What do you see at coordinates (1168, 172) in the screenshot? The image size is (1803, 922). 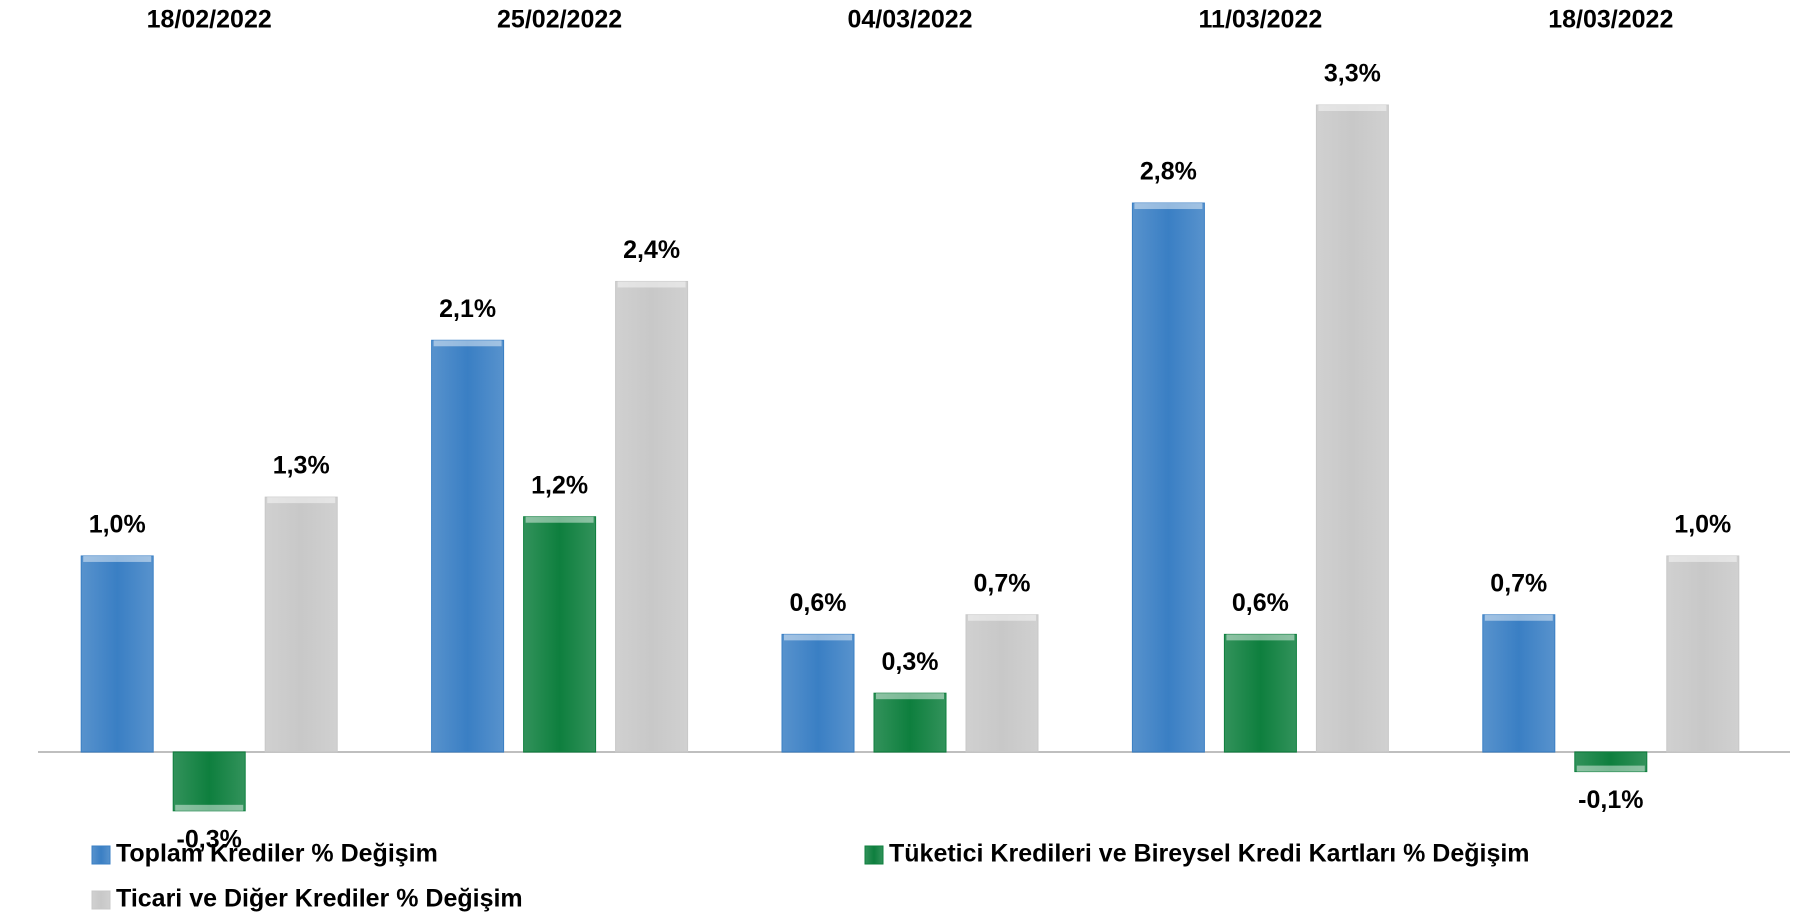 I see `value-label: 2,8%` at bounding box center [1168, 172].